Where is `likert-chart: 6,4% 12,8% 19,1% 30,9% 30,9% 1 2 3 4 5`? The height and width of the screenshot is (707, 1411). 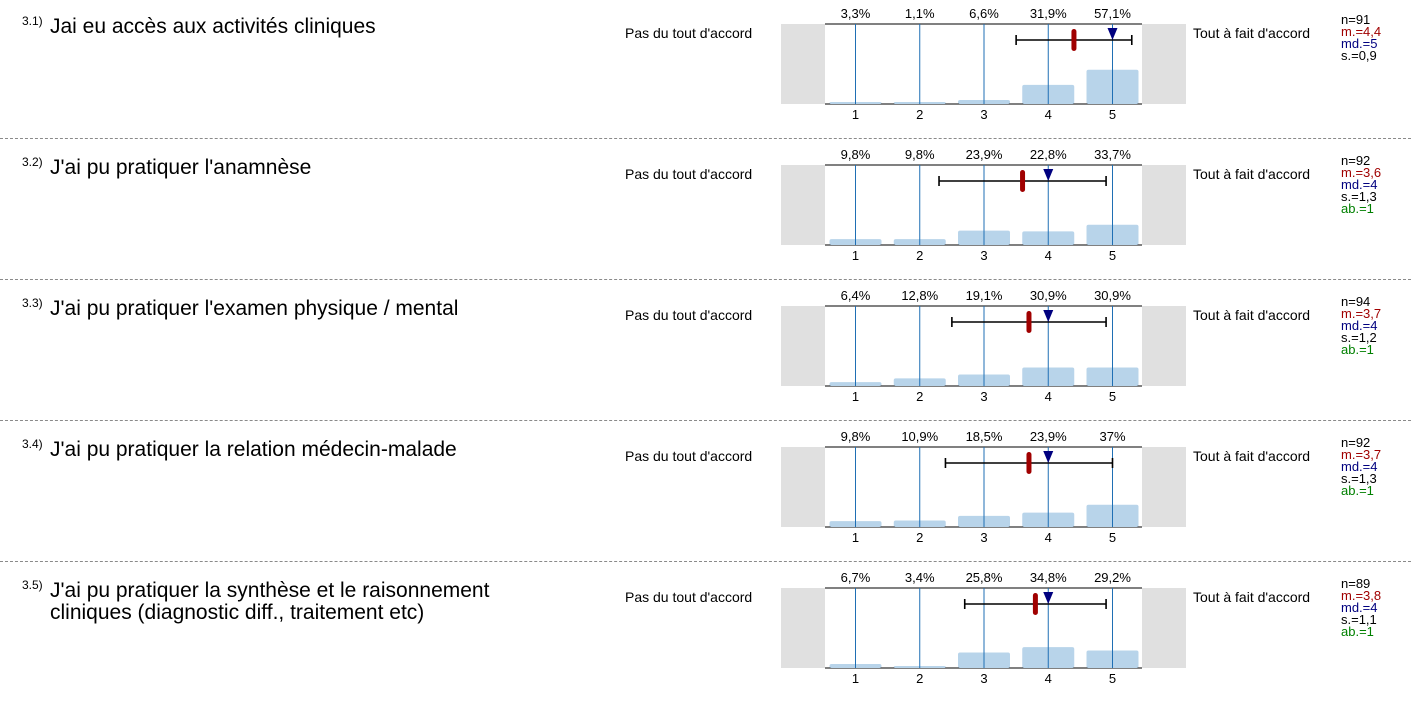 likert-chart: 6,4% 12,8% 19,1% 30,9% 30,9% 1 2 3 4 5 is located at coordinates (983, 346).